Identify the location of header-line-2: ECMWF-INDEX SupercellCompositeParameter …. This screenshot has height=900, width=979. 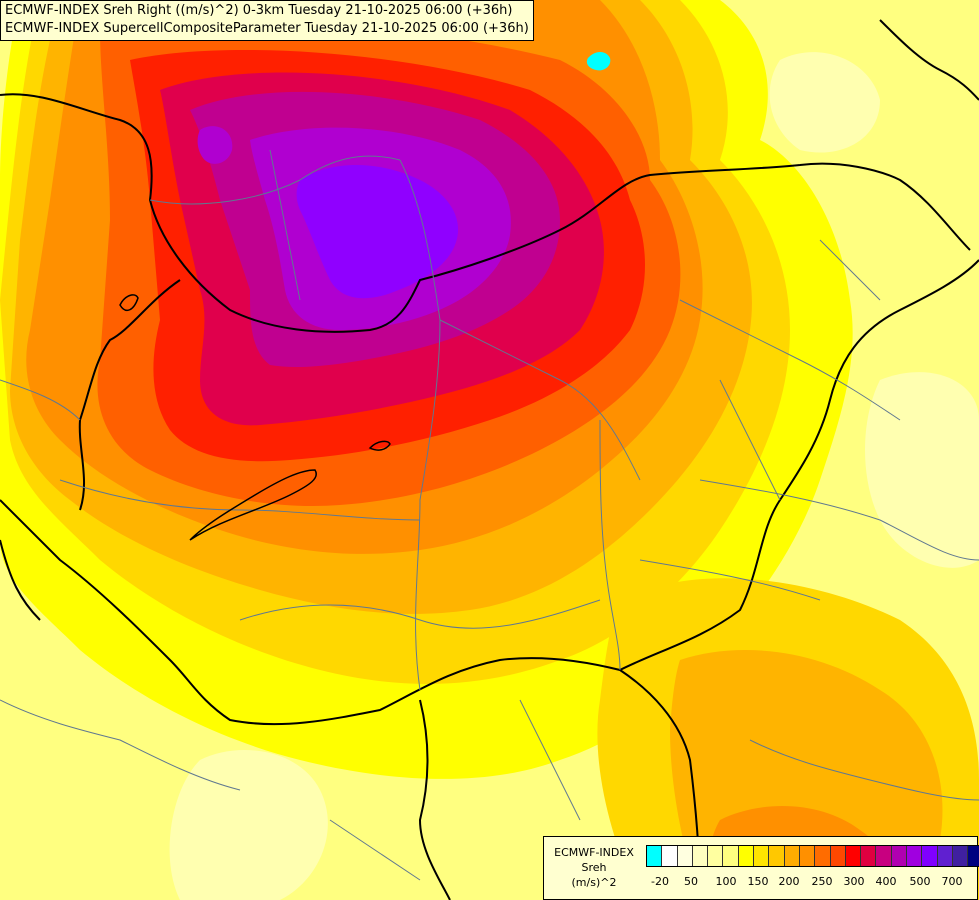
(267, 28).